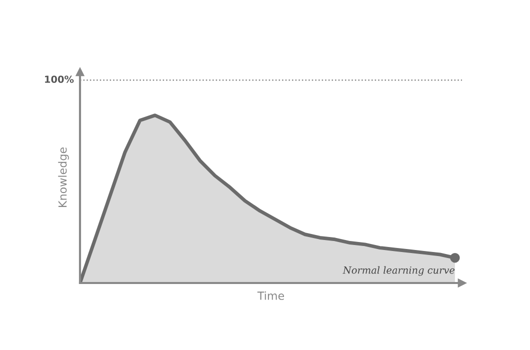 Image resolution: width=530 pixels, height=350 pixels. What do you see at coordinates (270, 295) in the screenshot?
I see `x-axis-title: Time` at bounding box center [270, 295].